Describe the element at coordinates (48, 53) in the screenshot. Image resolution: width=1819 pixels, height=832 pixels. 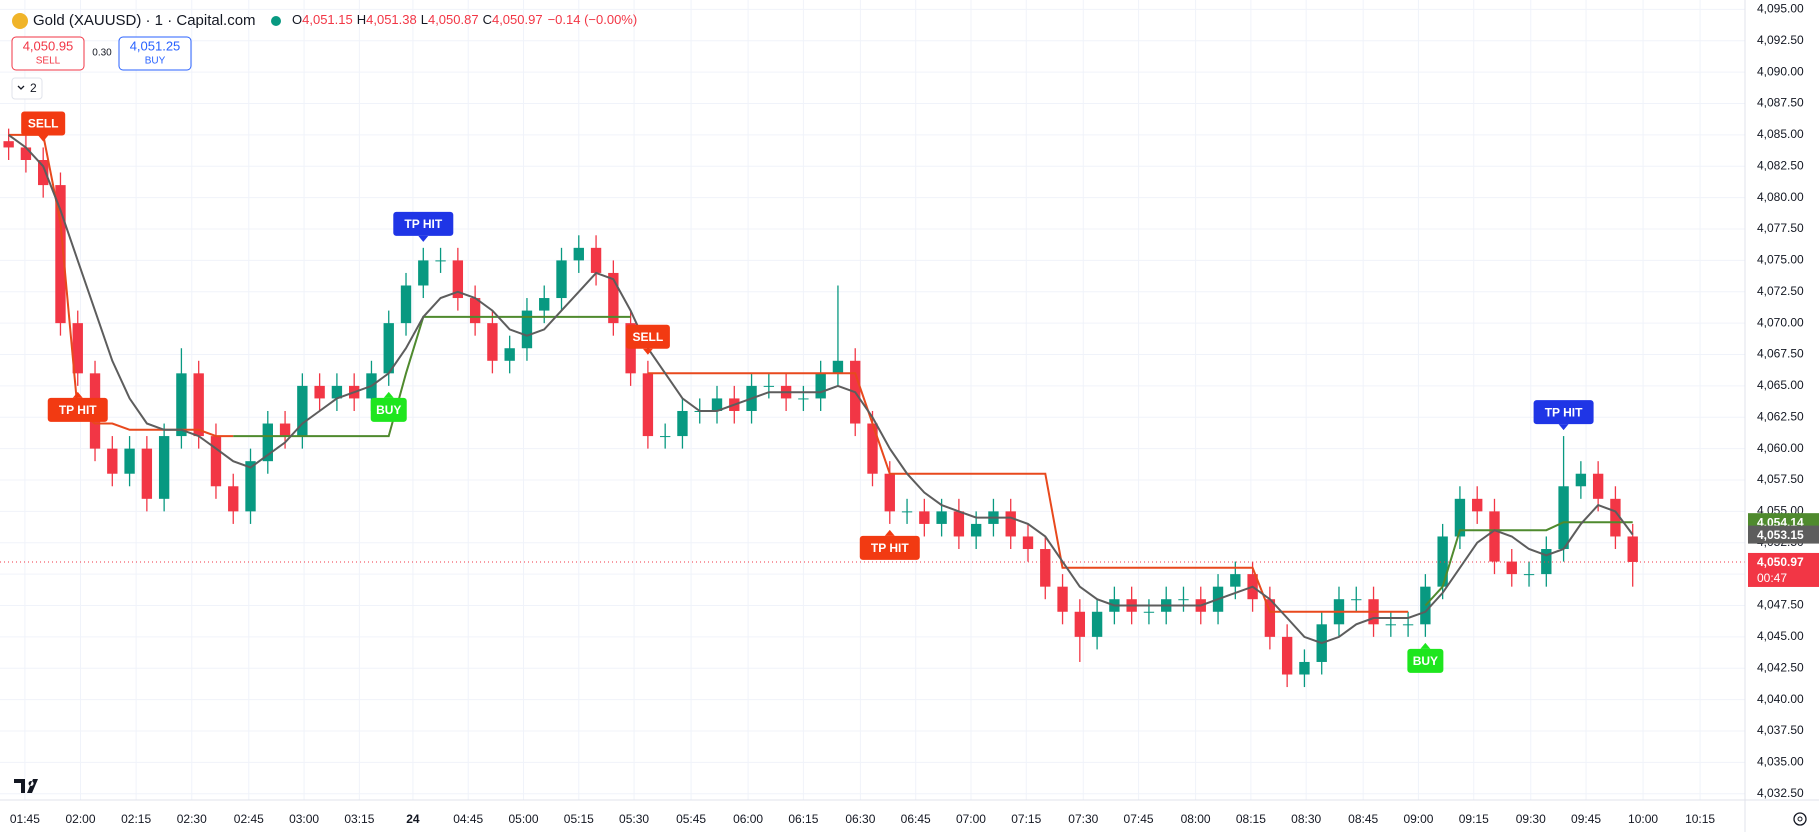
I see `sell-button` at that location.